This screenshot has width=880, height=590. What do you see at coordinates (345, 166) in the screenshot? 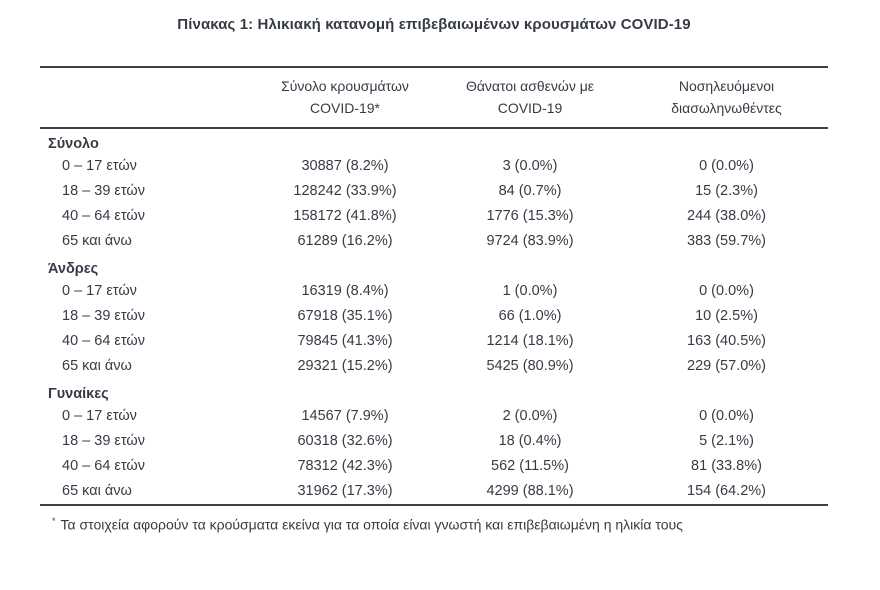
I see `total-cases-cell: 30887 (8.2%)` at bounding box center [345, 166].